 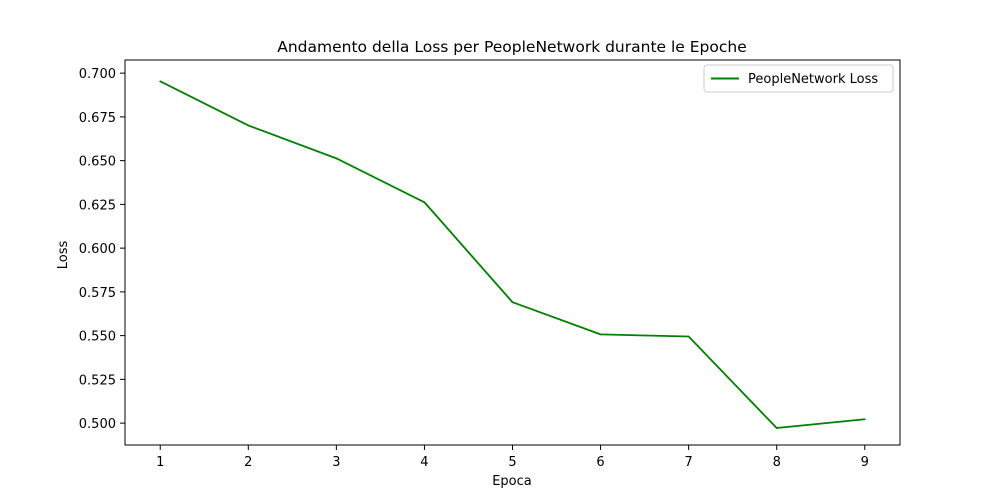 I want to click on y-tick-label: 0.650, so click(x=97, y=162).